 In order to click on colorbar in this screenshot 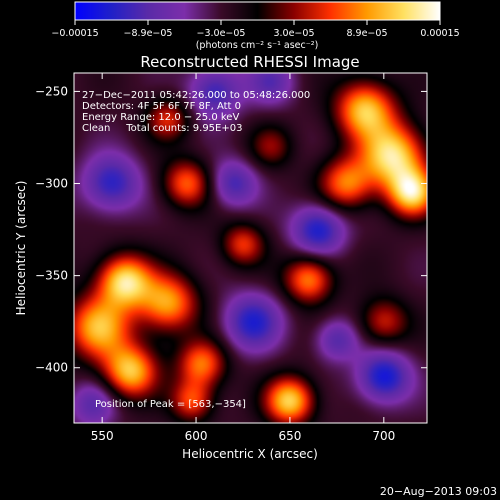, I will do `click(257, 11)`.